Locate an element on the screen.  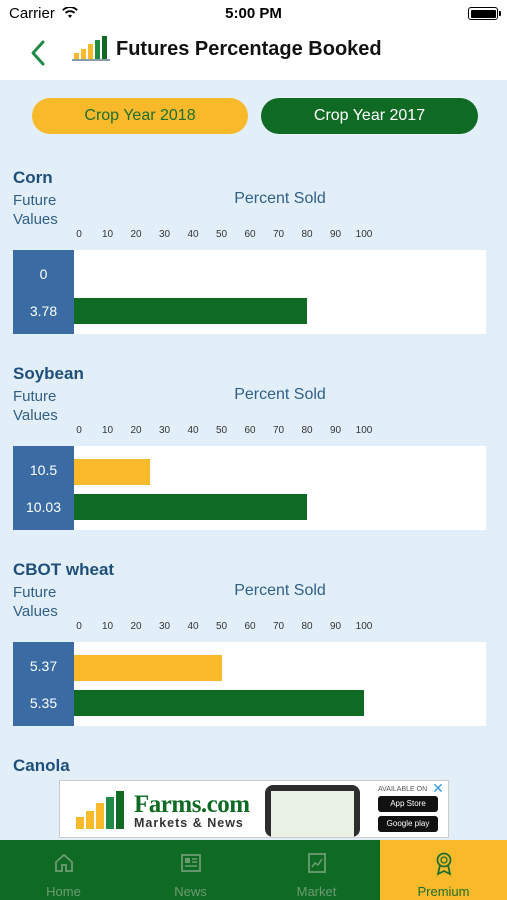
tab-market-label: Market is located at coordinates (316, 891).